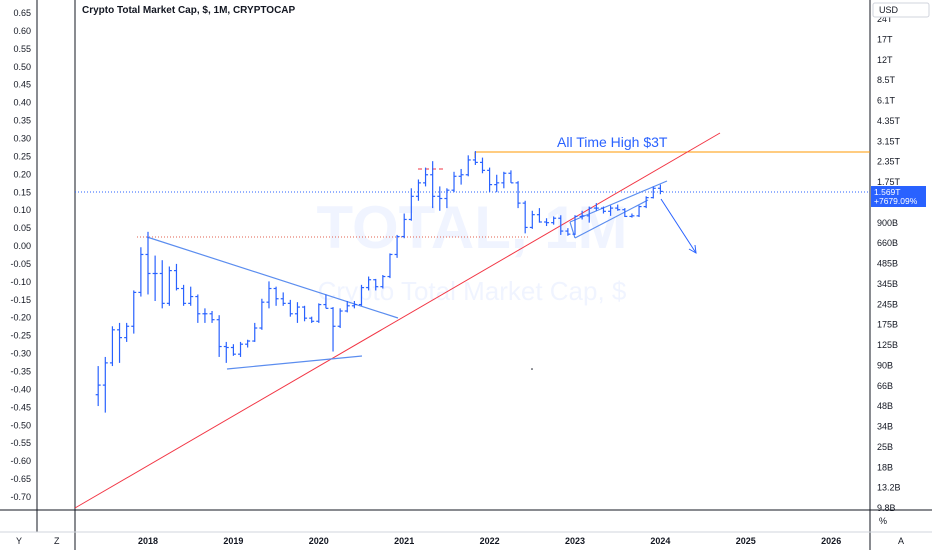 The height and width of the screenshot is (550, 932). I want to click on left-axis-tick: -0.60, so click(20, 461).